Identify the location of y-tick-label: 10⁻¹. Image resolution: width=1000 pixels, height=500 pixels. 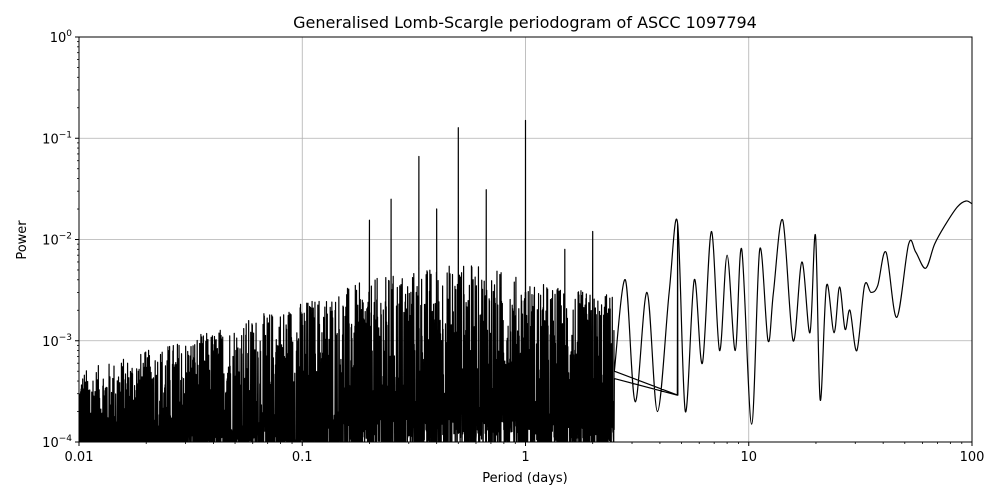
(57, 138).